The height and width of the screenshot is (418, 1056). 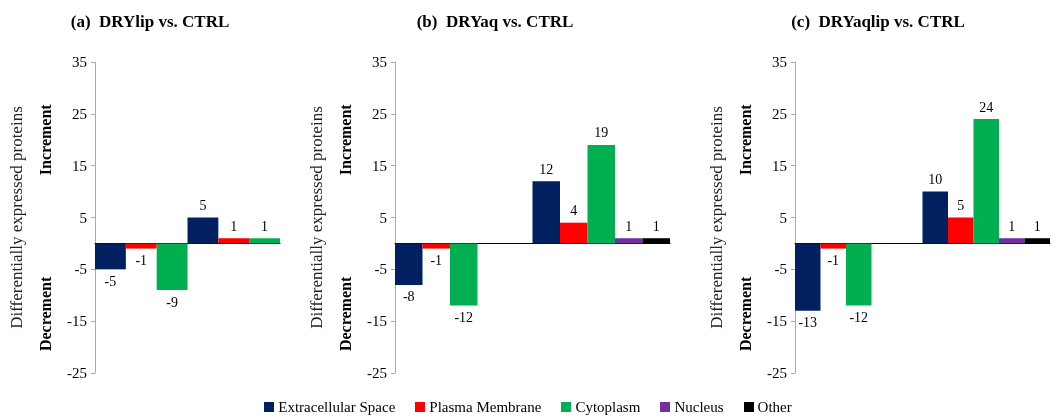 I want to click on data-label: -9, so click(x=172, y=302).